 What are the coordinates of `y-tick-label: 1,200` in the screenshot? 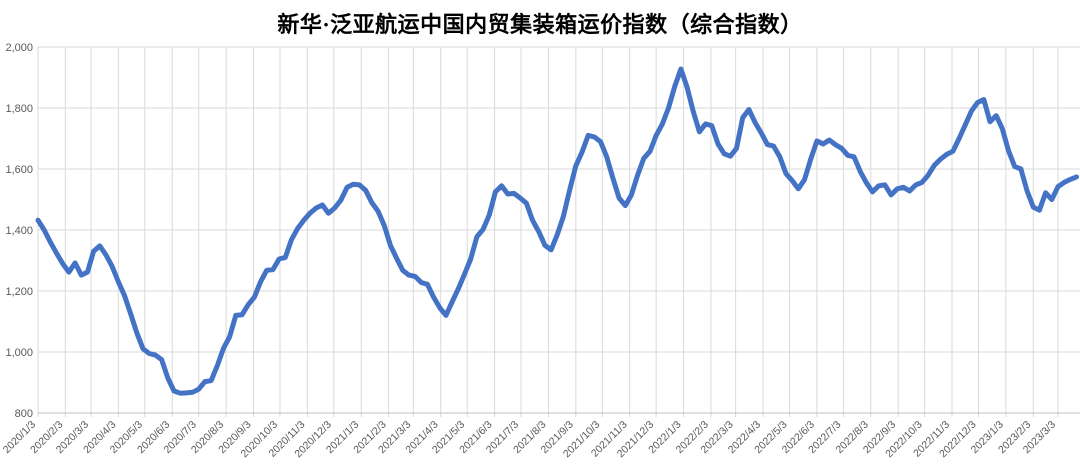 It's located at (19, 292).